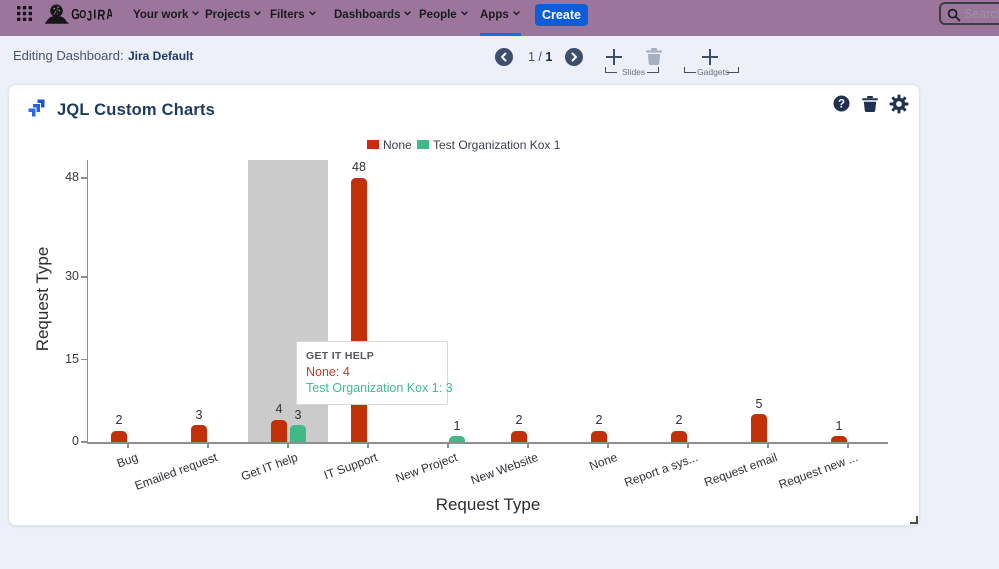  I want to click on svg-text: I, so click(94, 15).